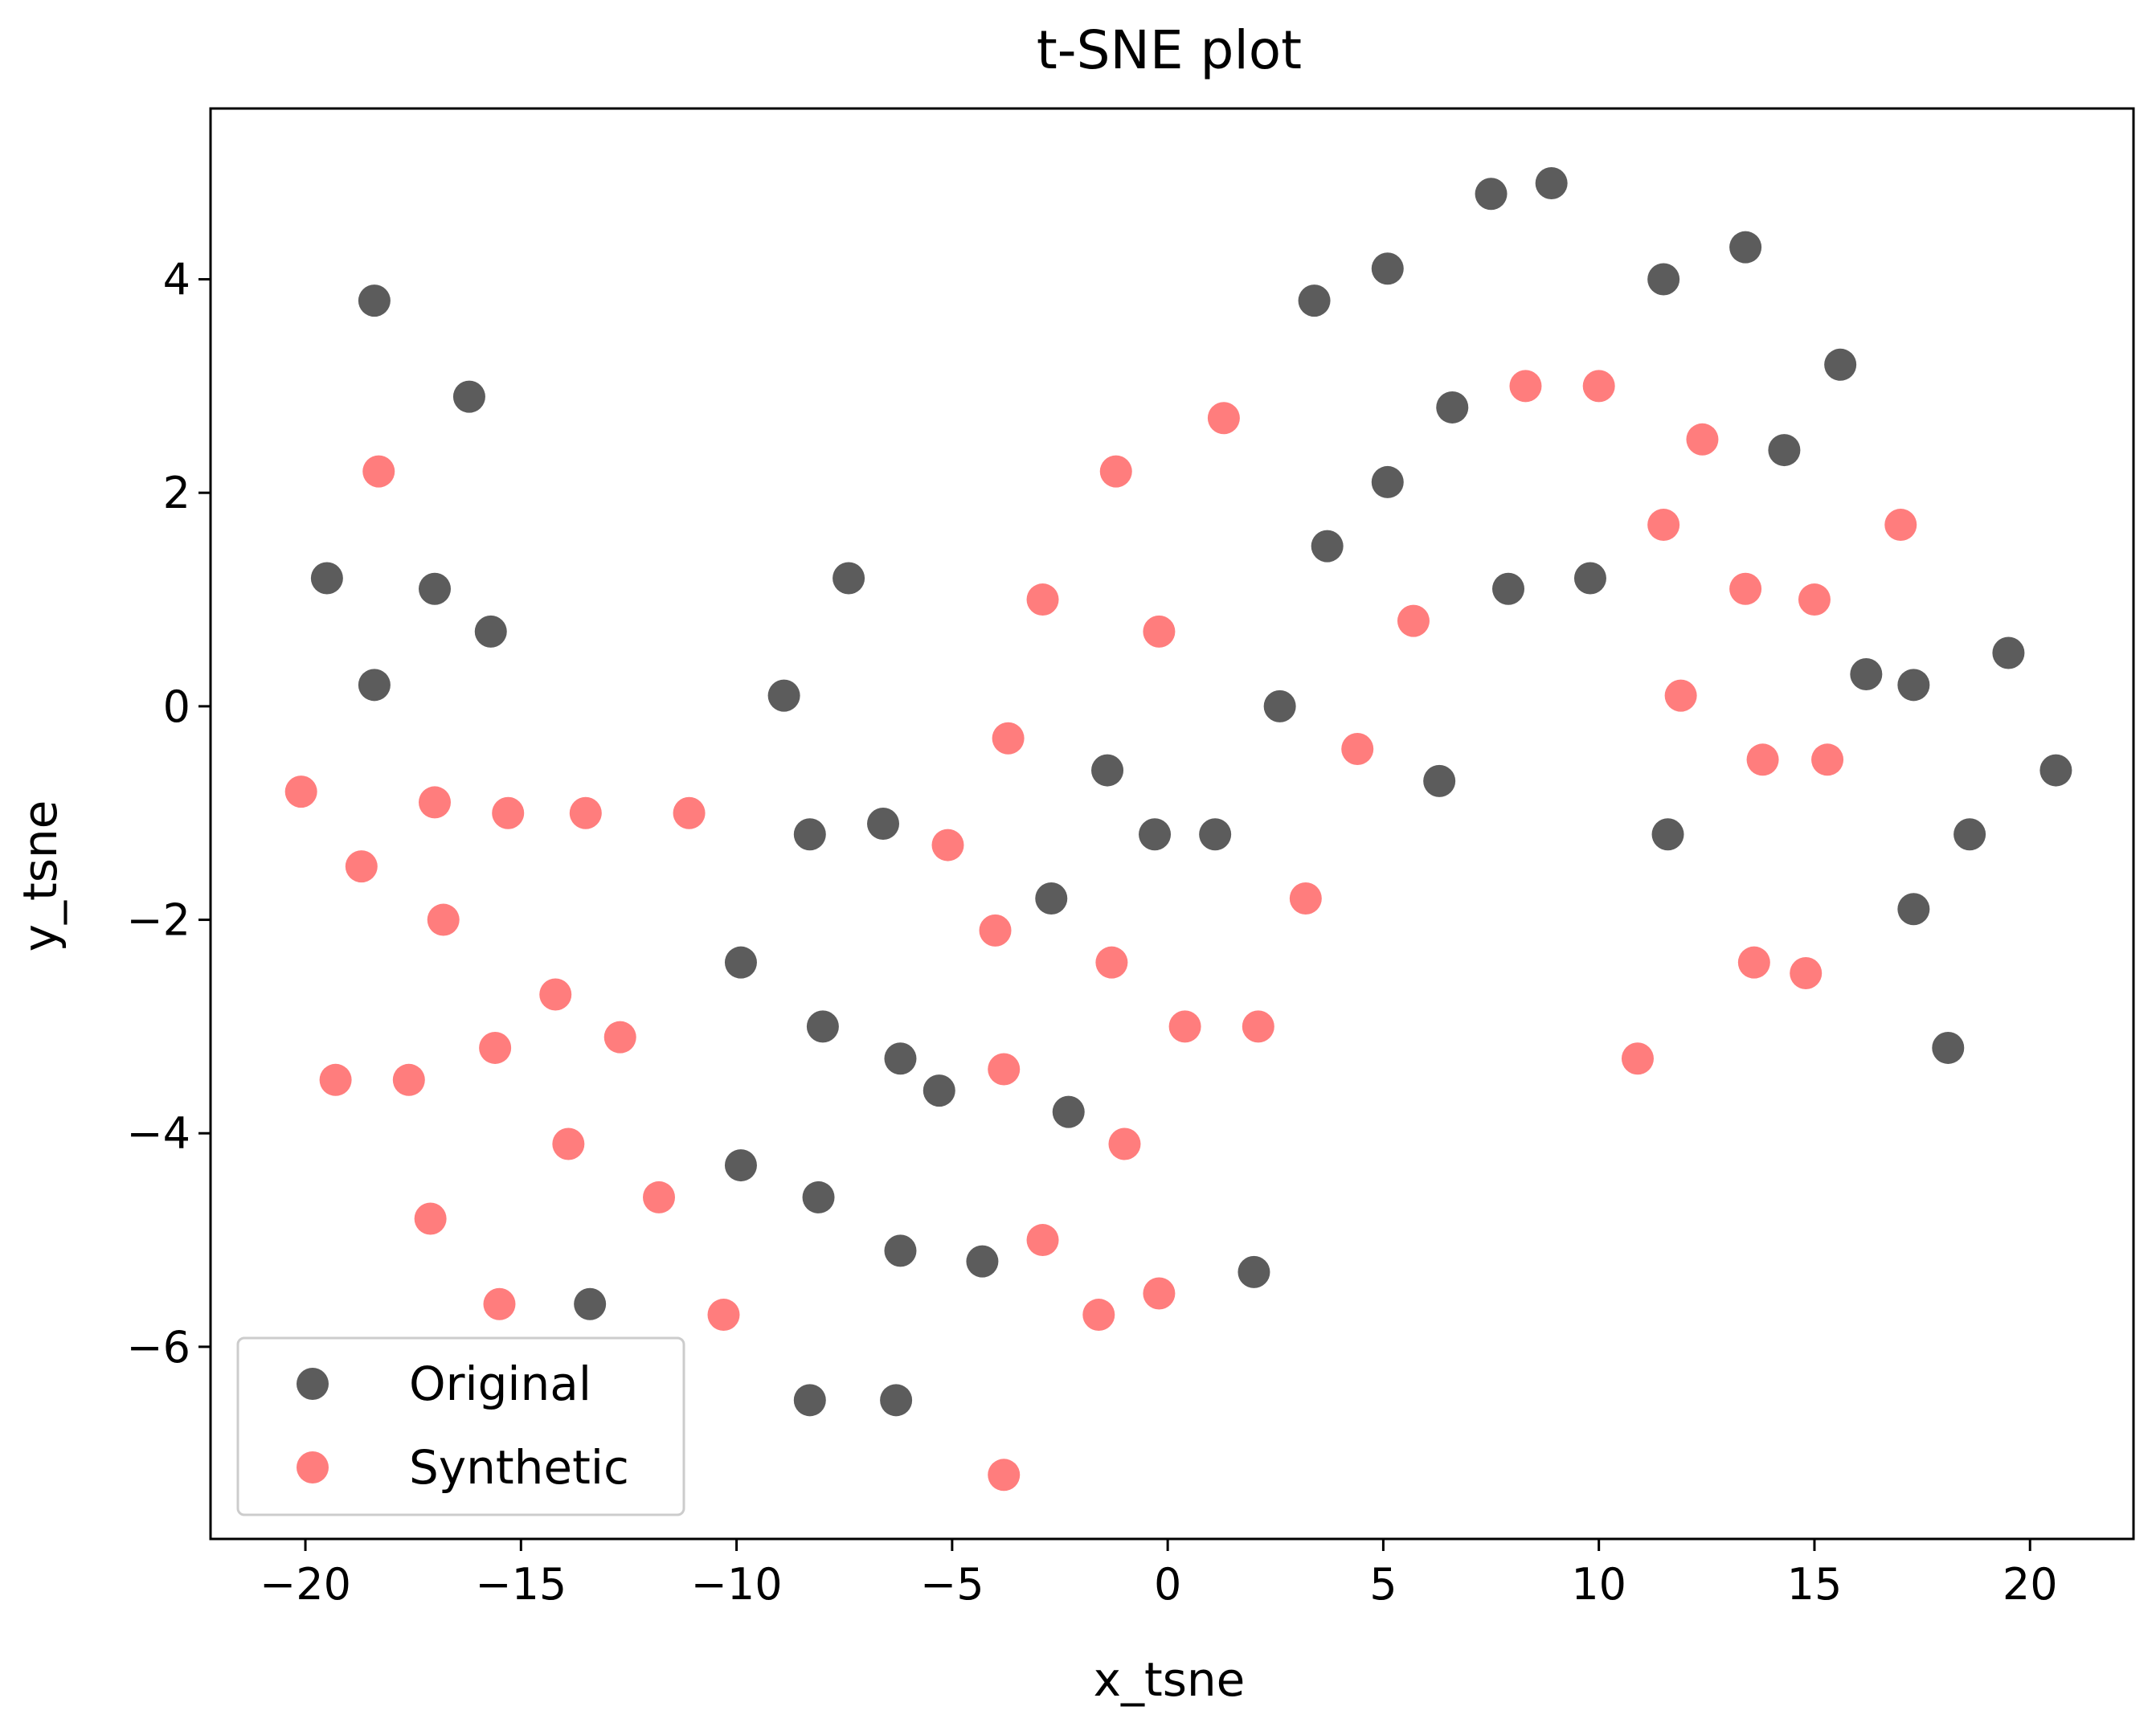  I want to click on legend-box, so click(460, 1426).